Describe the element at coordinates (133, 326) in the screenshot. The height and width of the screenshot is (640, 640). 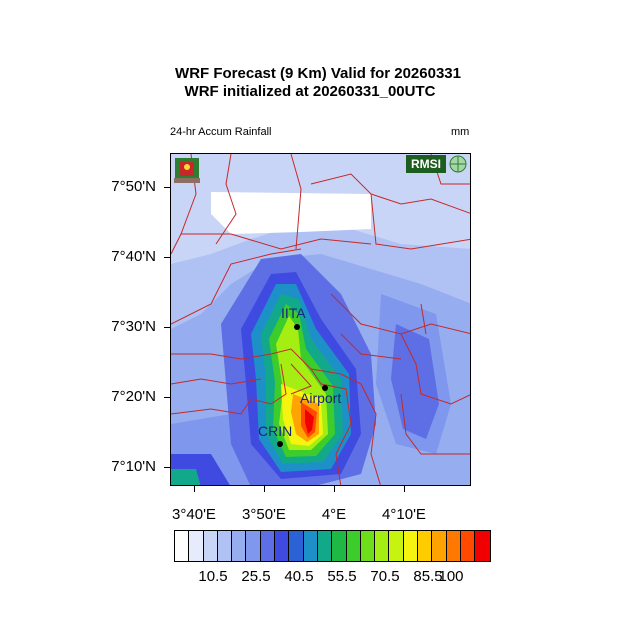
I see `lat-label: 7°30'N` at that location.